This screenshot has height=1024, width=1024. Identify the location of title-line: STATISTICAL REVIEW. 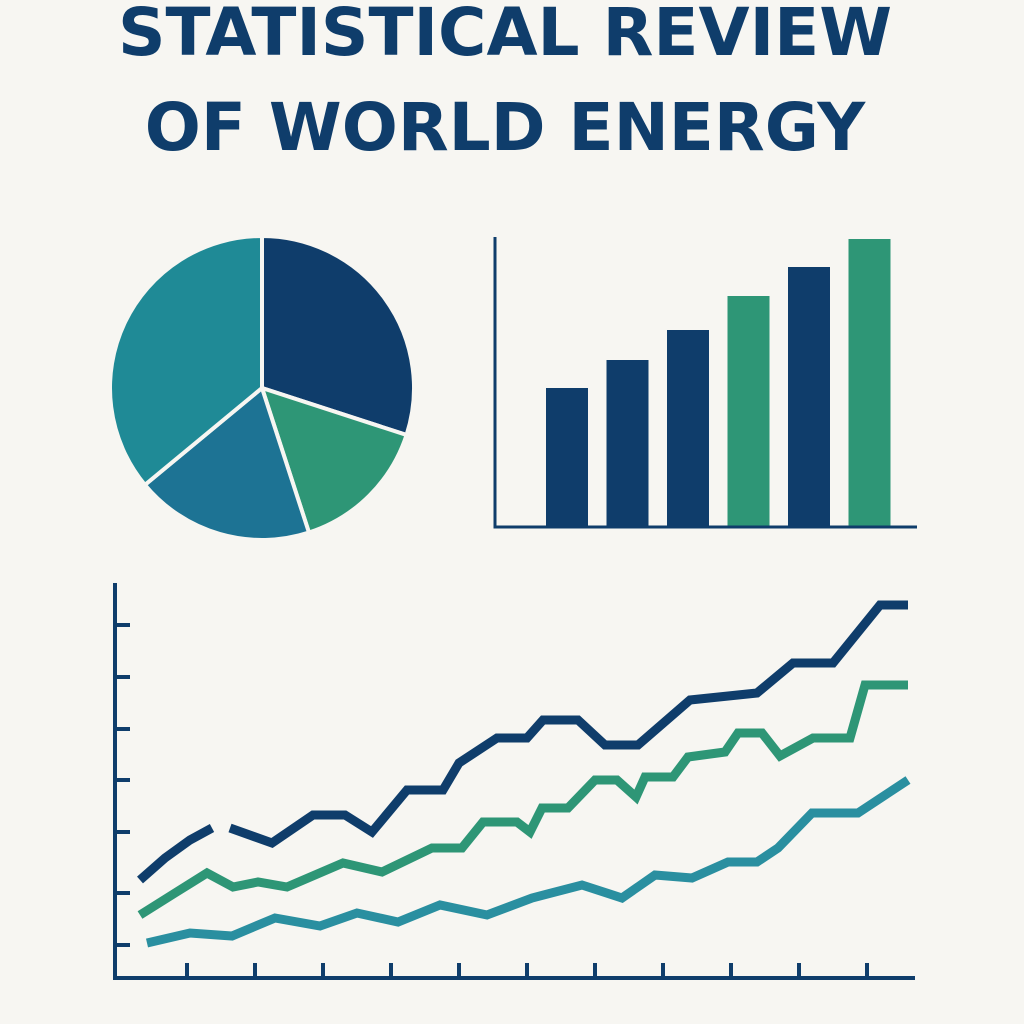
(505, 35).